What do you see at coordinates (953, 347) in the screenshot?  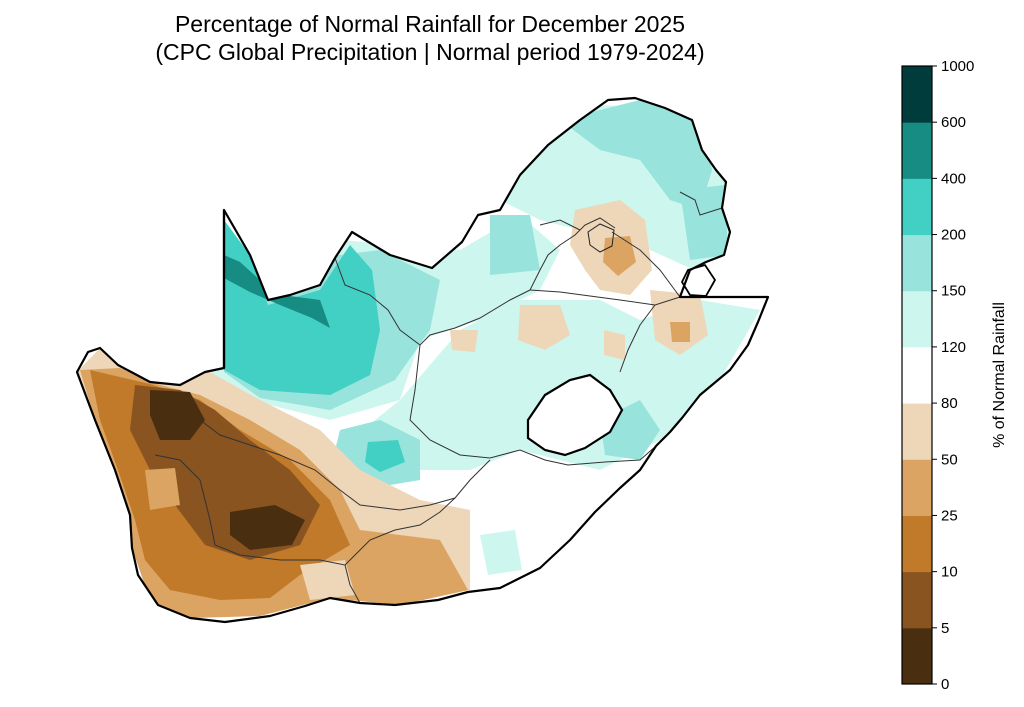 I see `colorbar-tick-label-120: 120` at bounding box center [953, 347].